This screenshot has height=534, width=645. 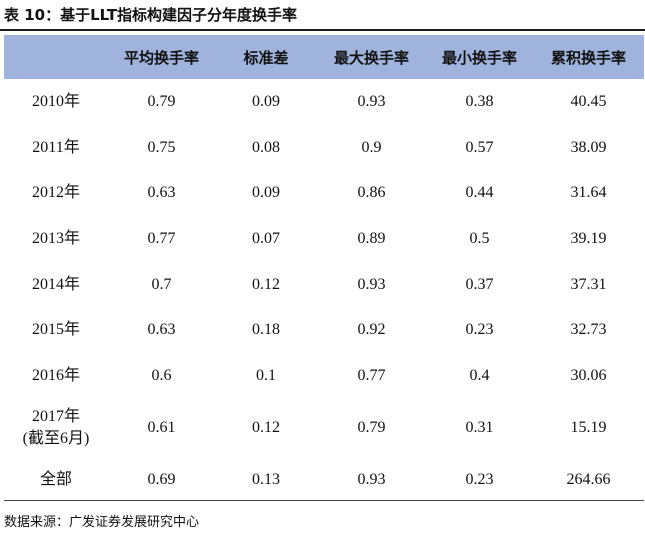 I want to click on value-cell: 0.13, so click(x=266, y=479).